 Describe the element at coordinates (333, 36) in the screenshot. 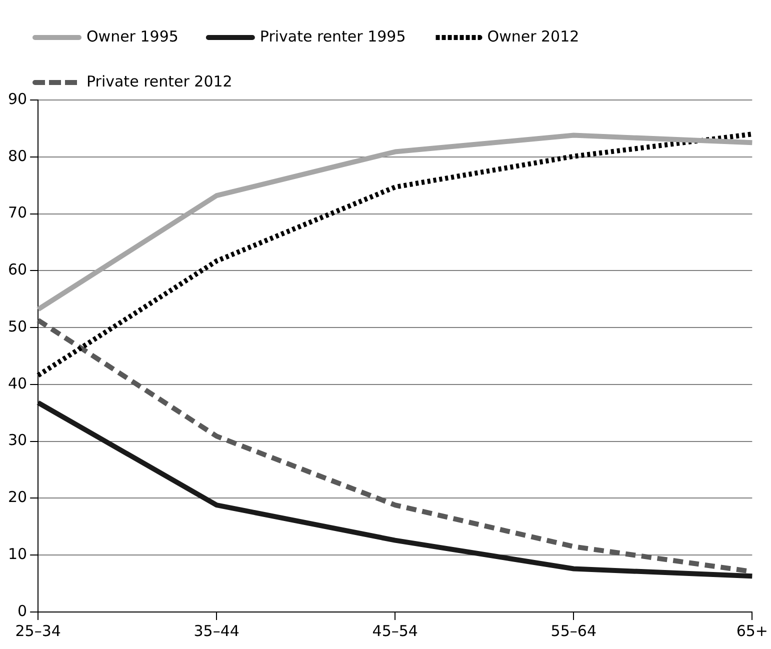

I see `legend-label: Private renter 1995` at that location.